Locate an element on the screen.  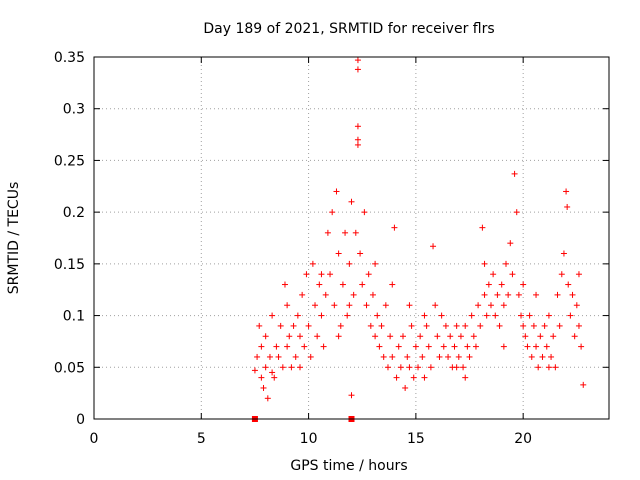
y-tick-label: 0.1 is located at coordinates (74, 317).